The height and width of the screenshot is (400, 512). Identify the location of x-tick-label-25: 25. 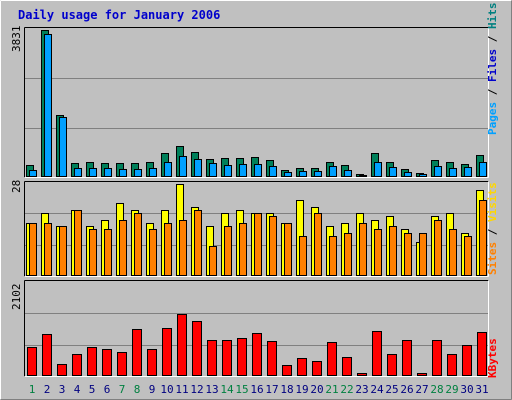
(391, 389).